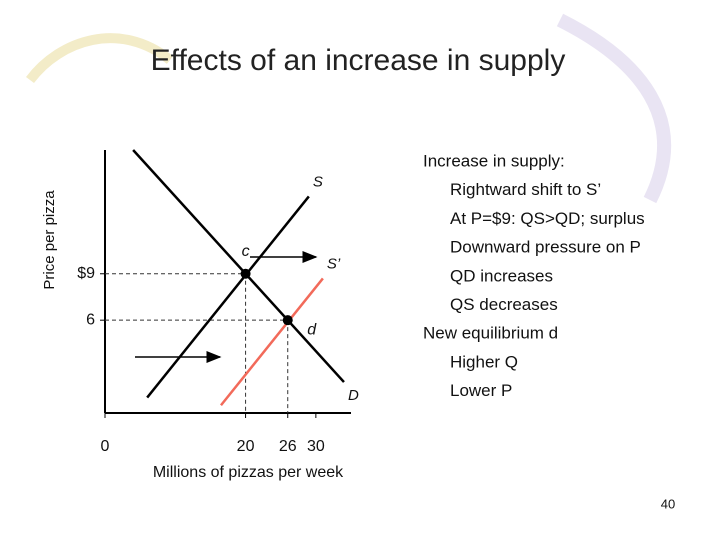  Describe the element at coordinates (545, 247) in the screenshot. I see `note-line: Downward pressure on P` at that location.